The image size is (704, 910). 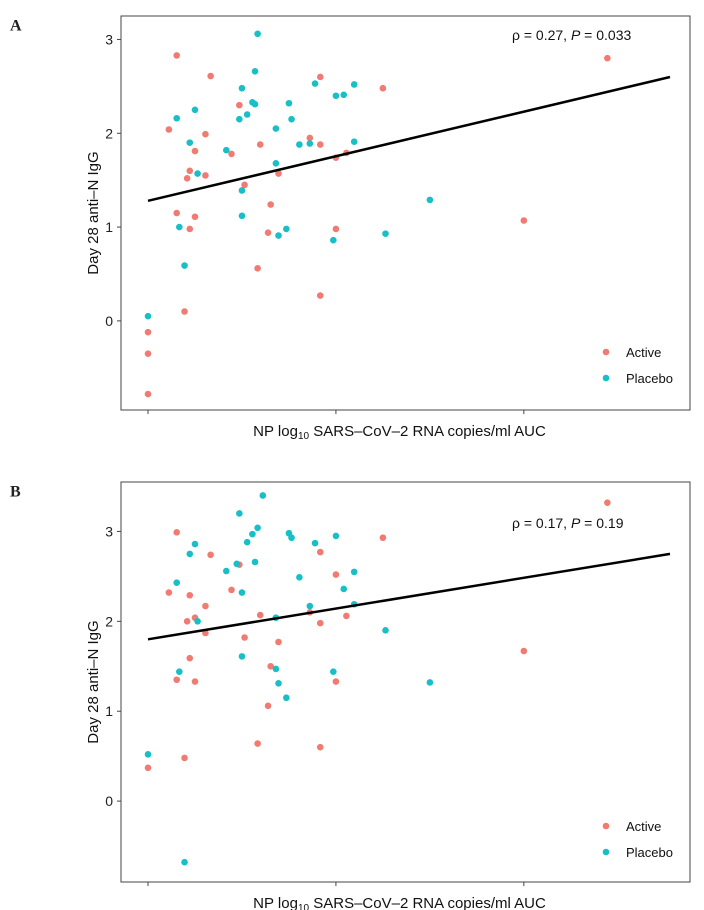 What do you see at coordinates (541, 523) in the screenshot?
I see `annotation-rho: ρ = 0.17,` at bounding box center [541, 523].